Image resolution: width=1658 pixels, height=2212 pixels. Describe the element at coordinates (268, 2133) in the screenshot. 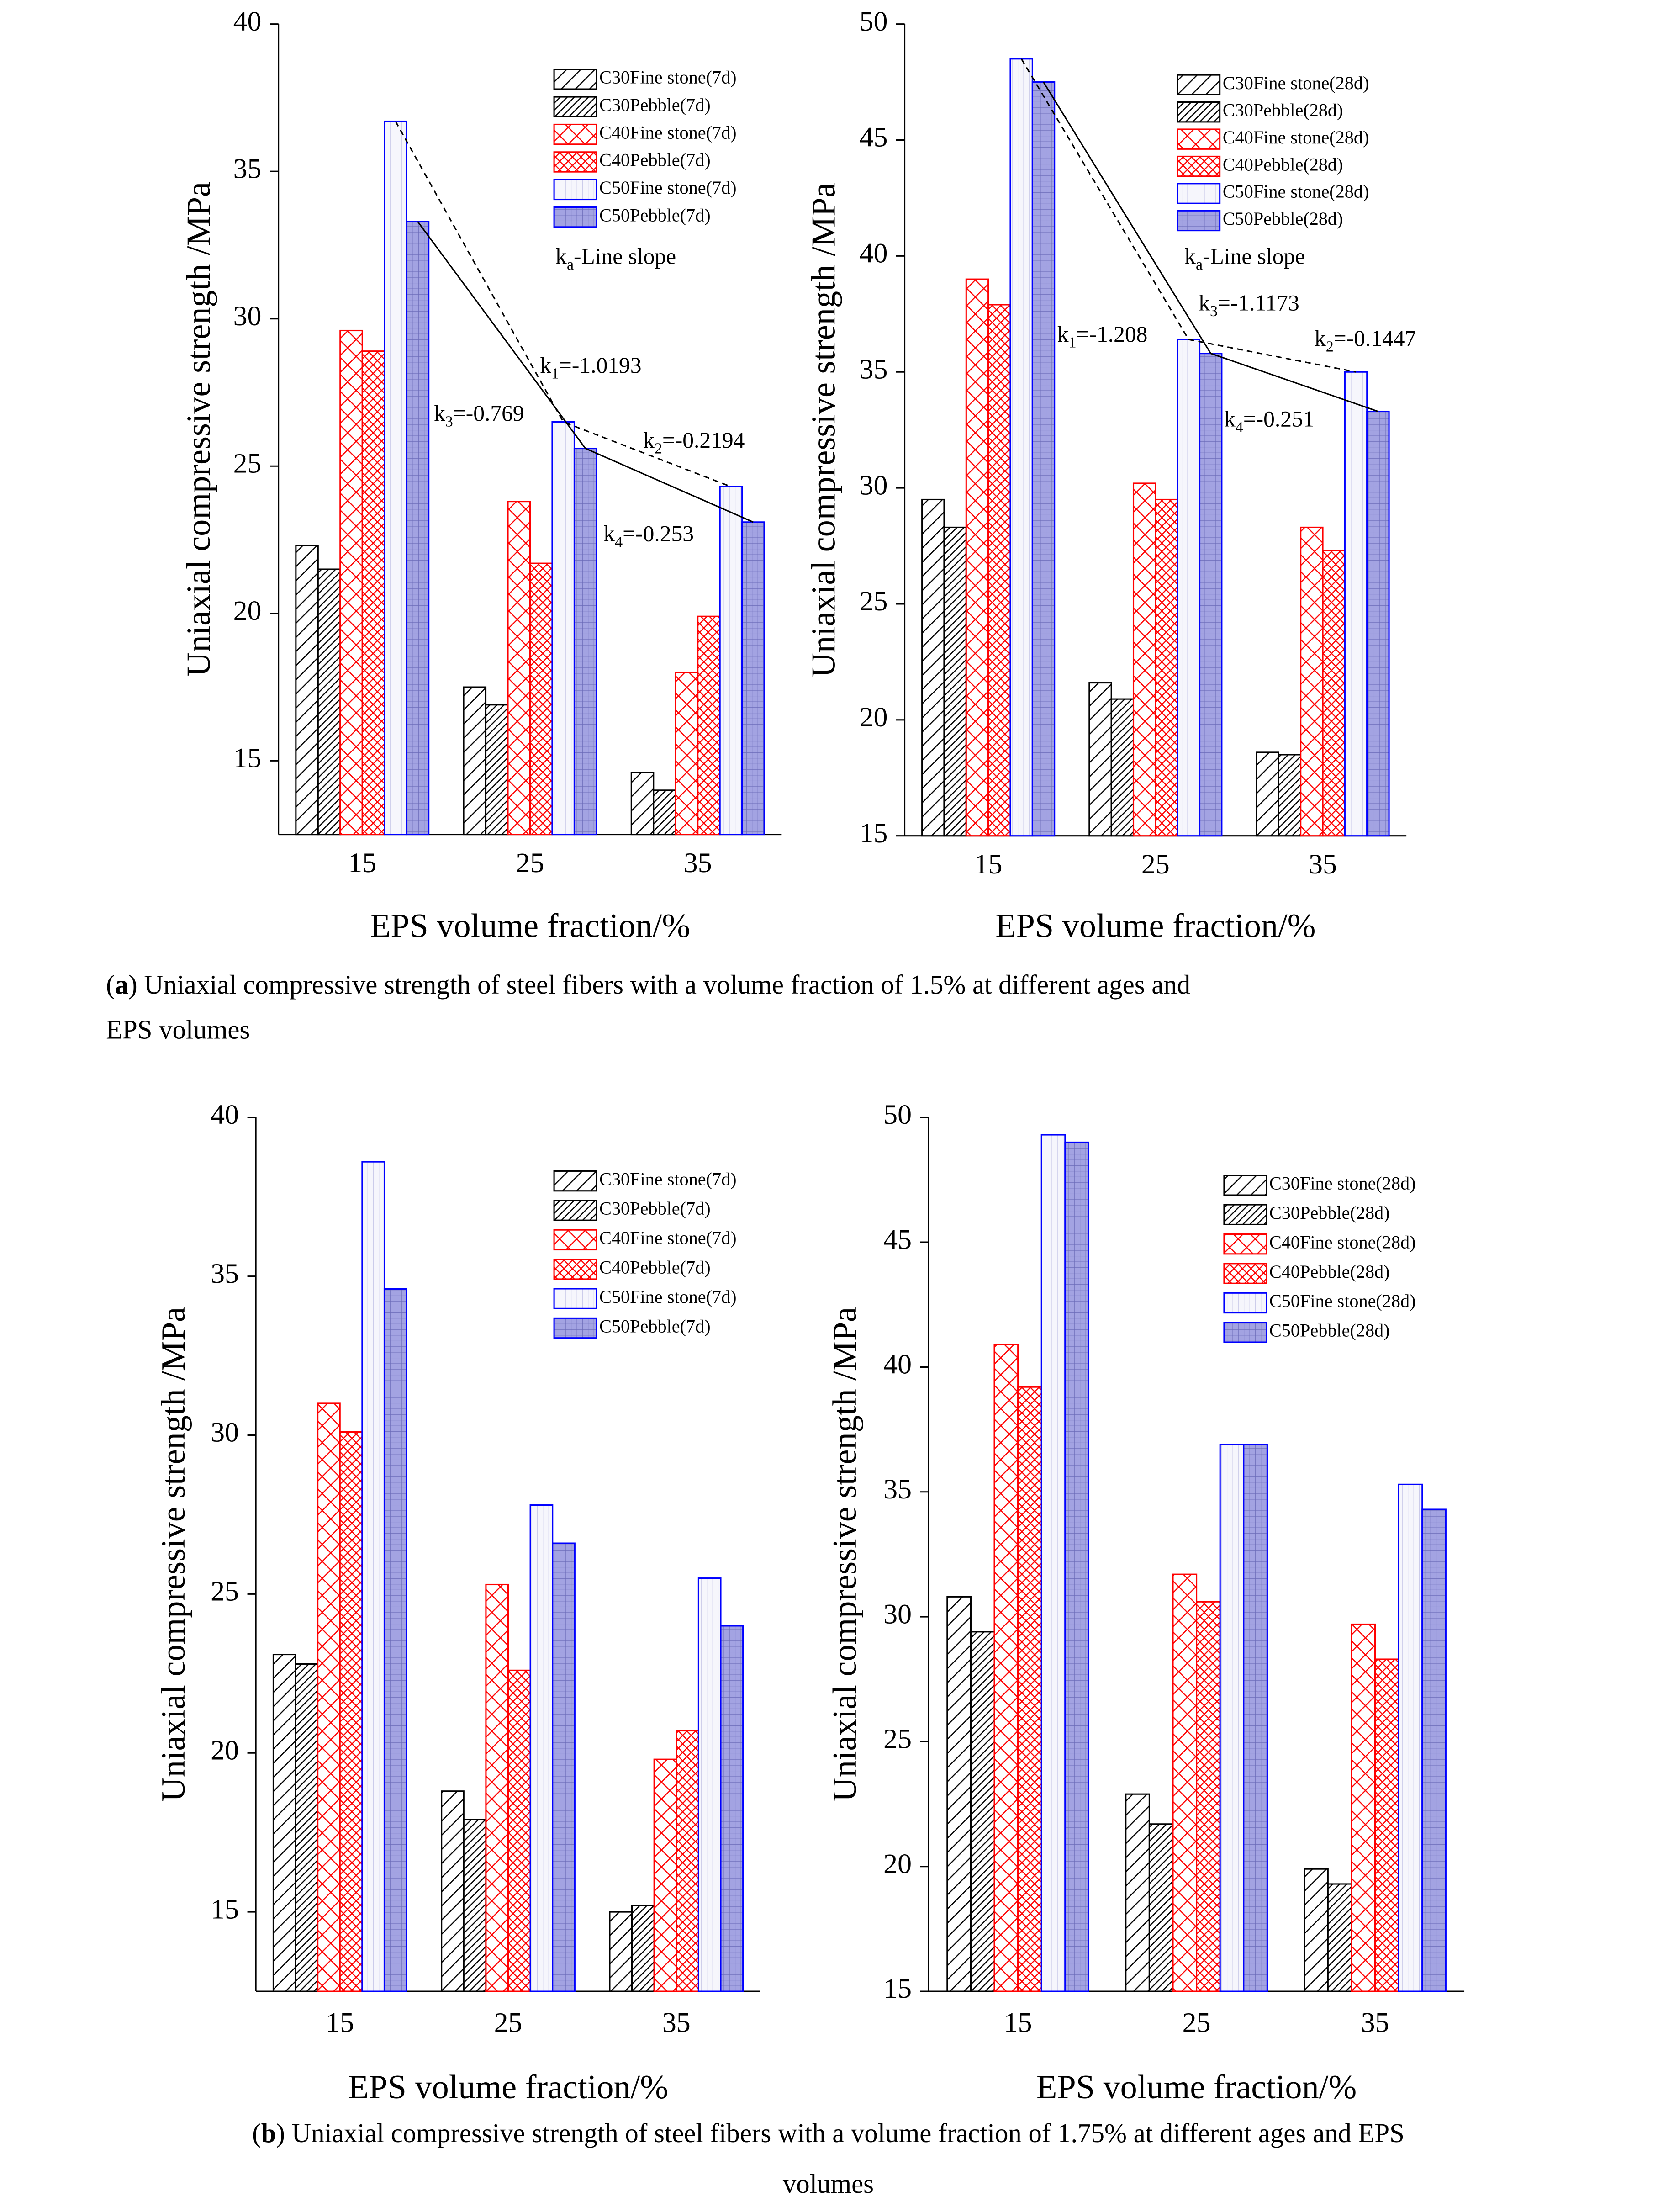

I see `caption-label: b` at that location.